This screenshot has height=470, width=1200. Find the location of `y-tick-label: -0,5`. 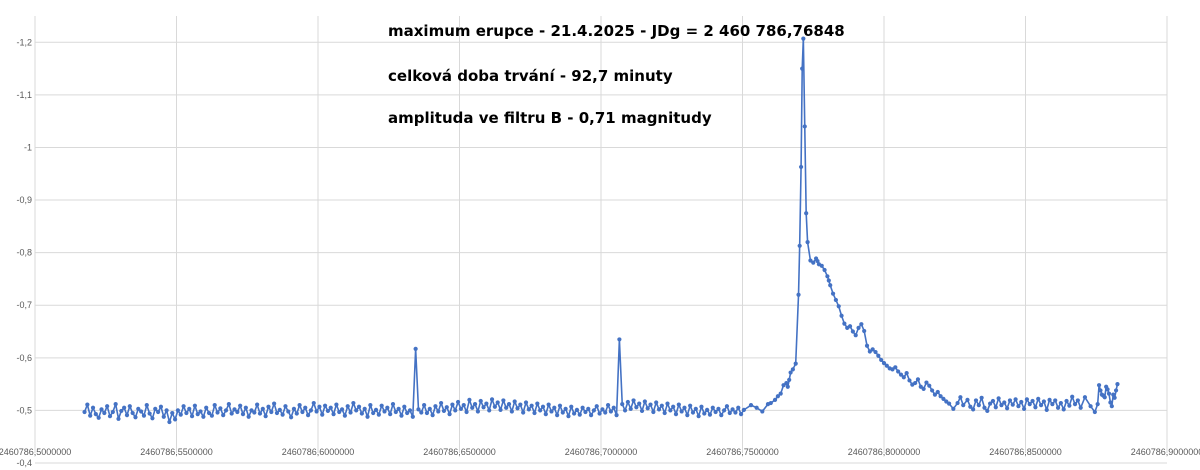

y-tick-label: -0,5 is located at coordinates (24, 410).